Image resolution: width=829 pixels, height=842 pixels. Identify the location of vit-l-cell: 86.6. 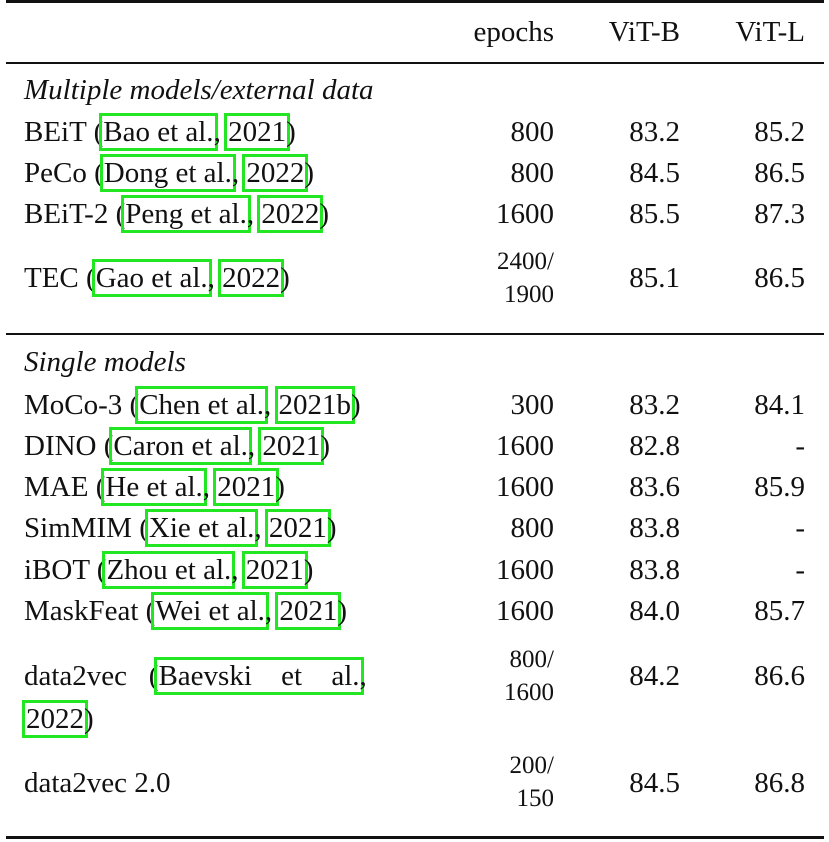
(779, 676).